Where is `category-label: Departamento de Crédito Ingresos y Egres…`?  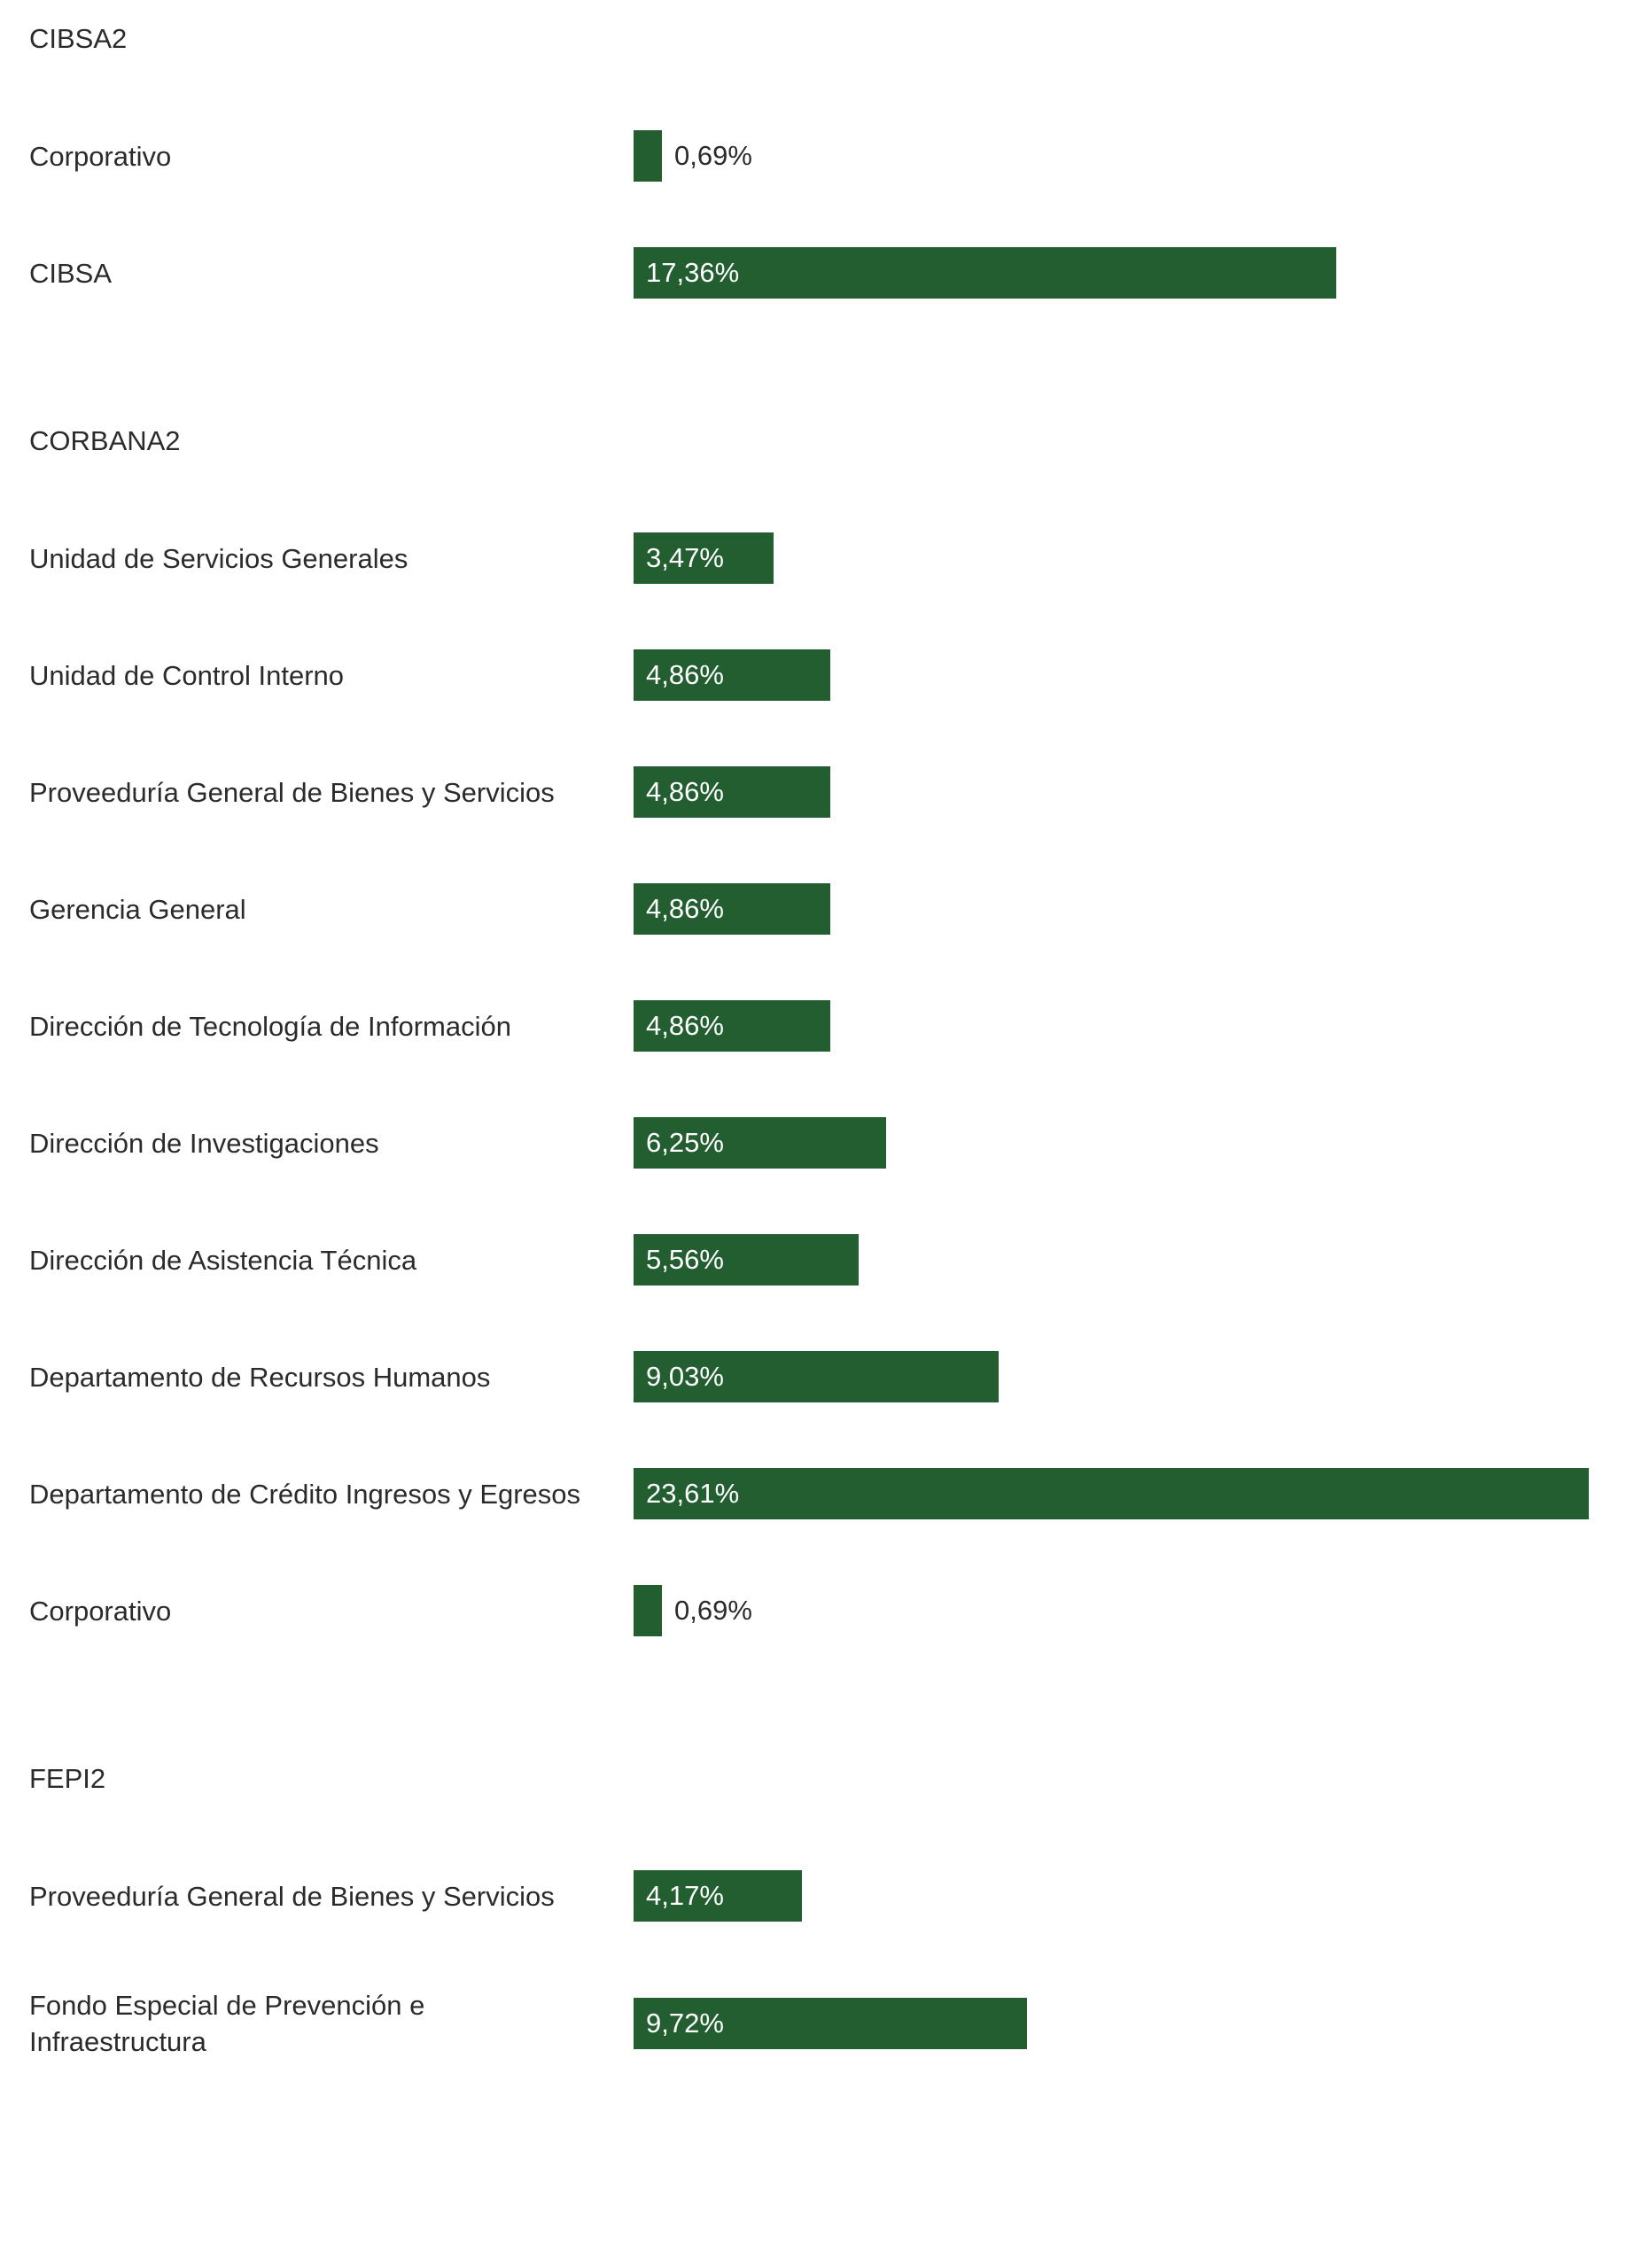
category-label: Departamento de Crédito Ingresos y Egres… is located at coordinates (305, 1494).